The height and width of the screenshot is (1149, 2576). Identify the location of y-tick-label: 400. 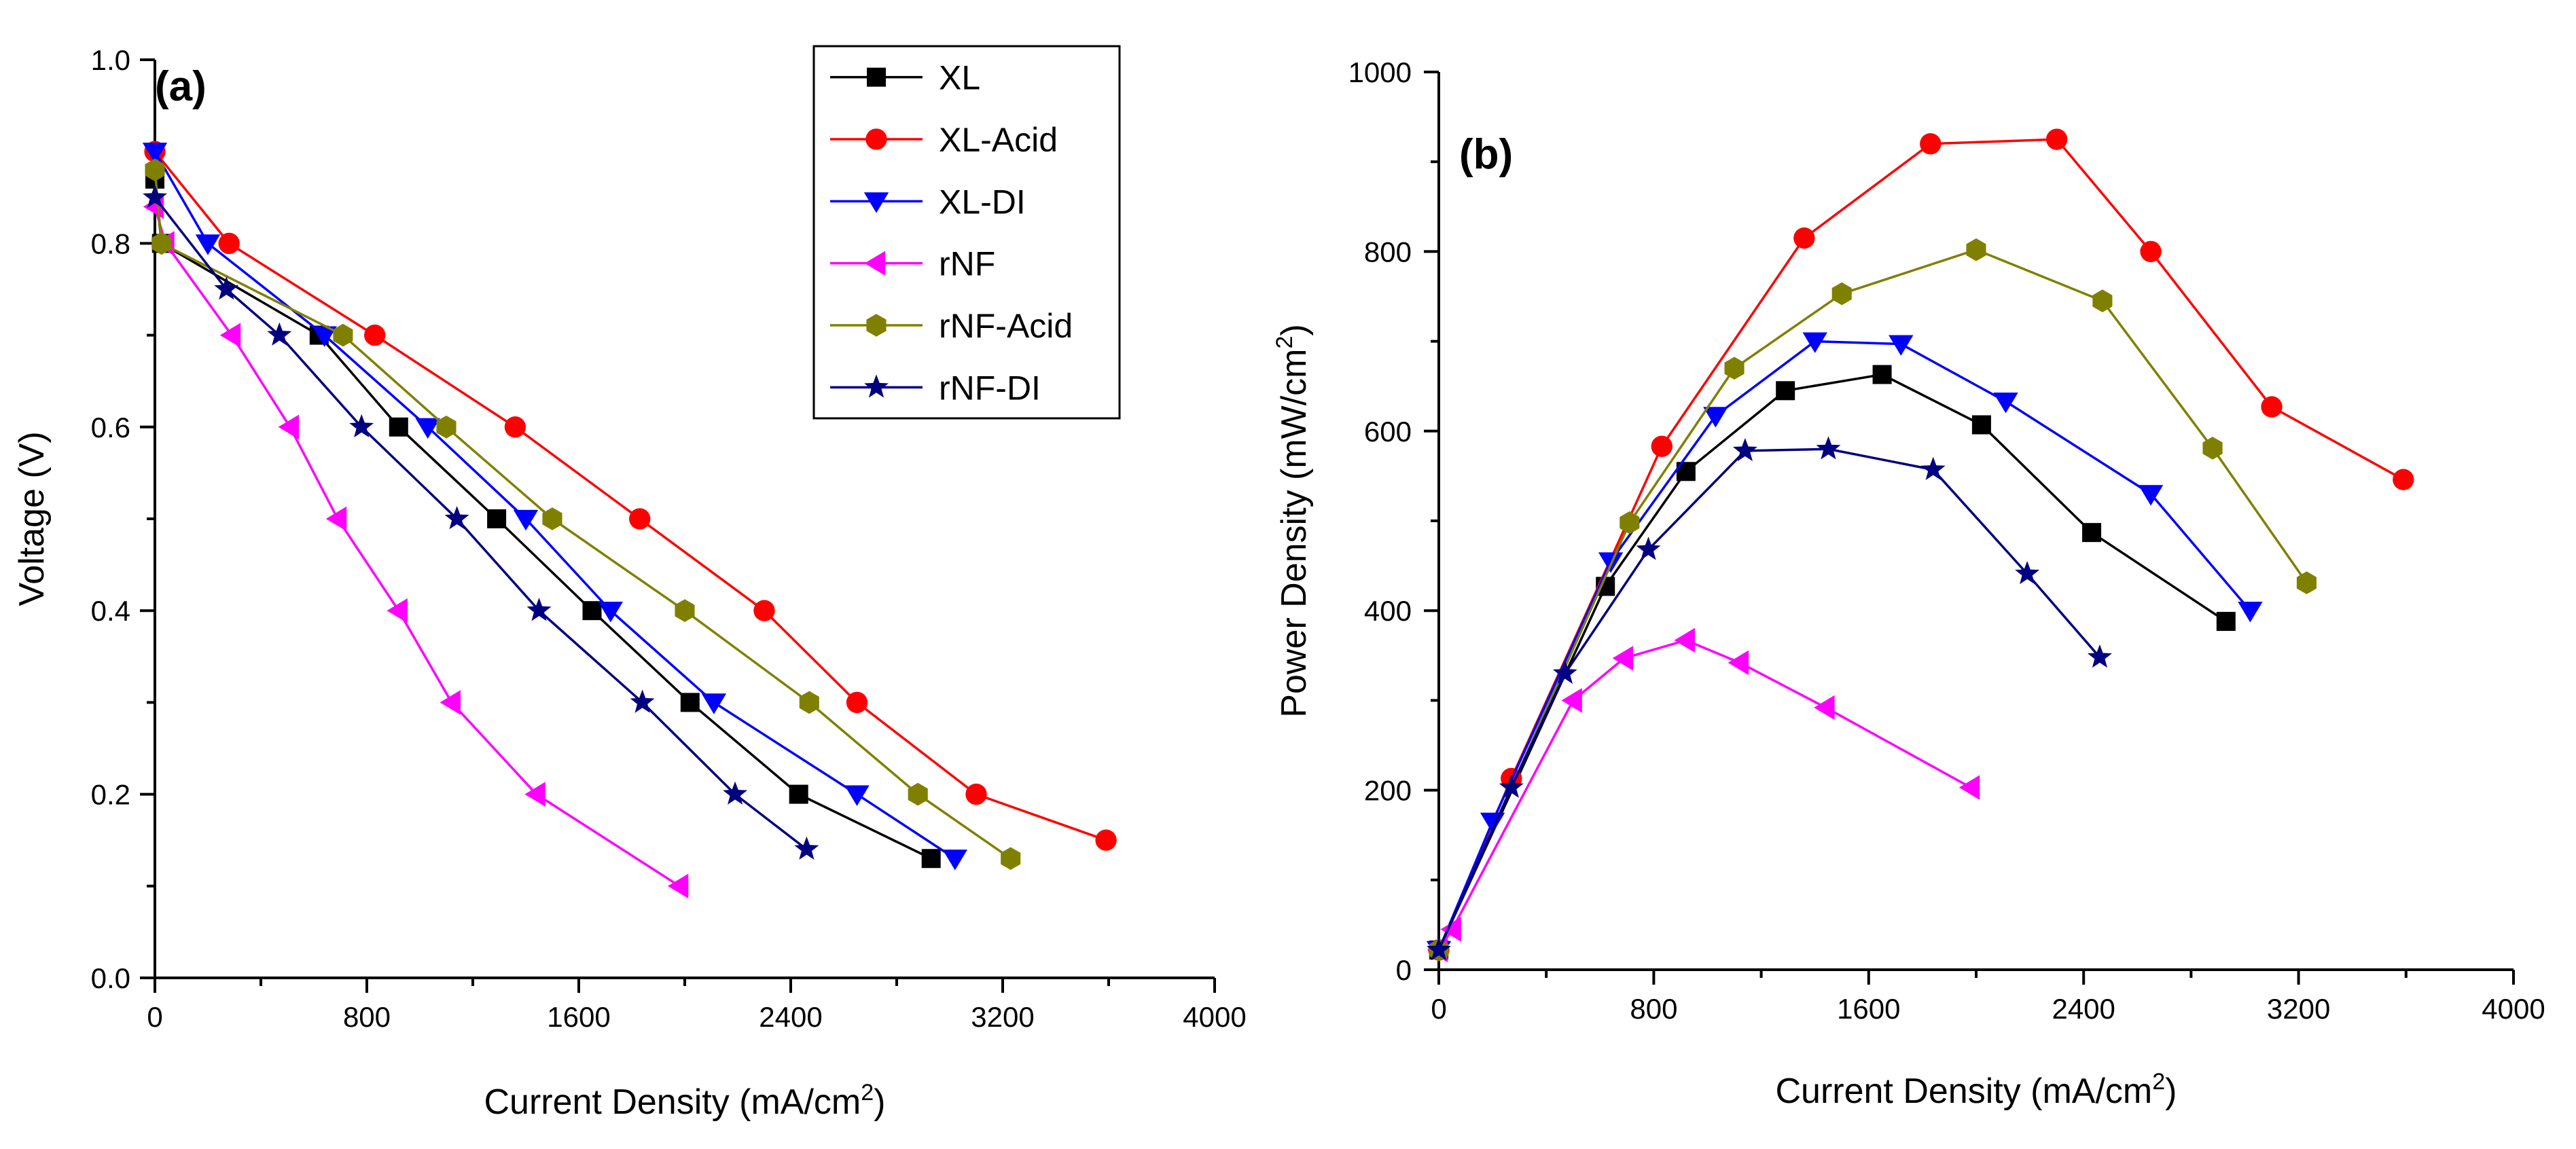
(1388, 611).